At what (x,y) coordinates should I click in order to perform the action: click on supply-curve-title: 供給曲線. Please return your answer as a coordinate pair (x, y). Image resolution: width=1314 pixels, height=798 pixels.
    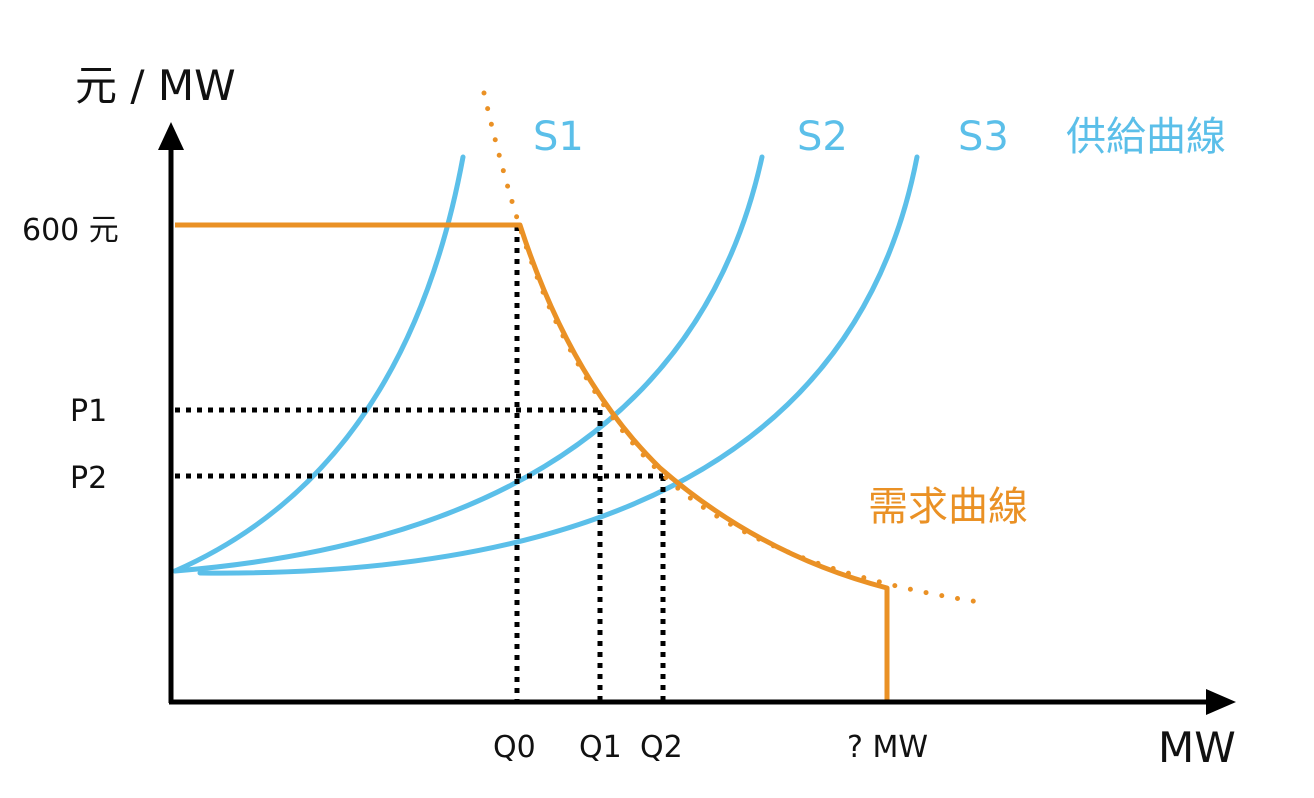
    Looking at the image, I should click on (1146, 137).